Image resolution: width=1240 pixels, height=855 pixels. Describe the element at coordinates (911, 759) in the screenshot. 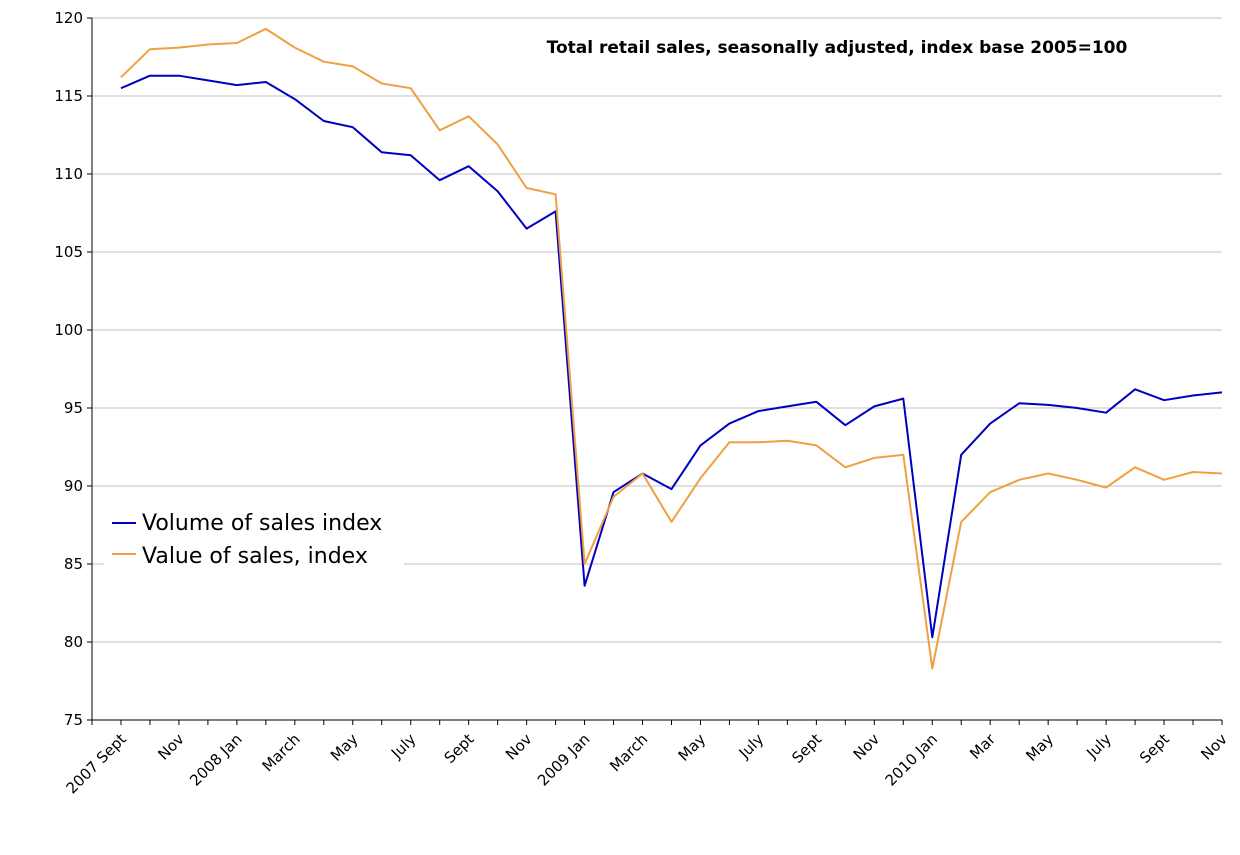

I see `x-tick-label: 2010 Jan` at that location.